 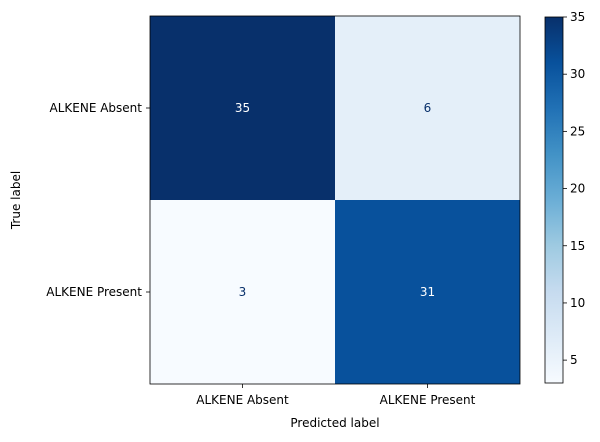 I want to click on cell-value-label-1-0: 3, so click(x=243, y=292).